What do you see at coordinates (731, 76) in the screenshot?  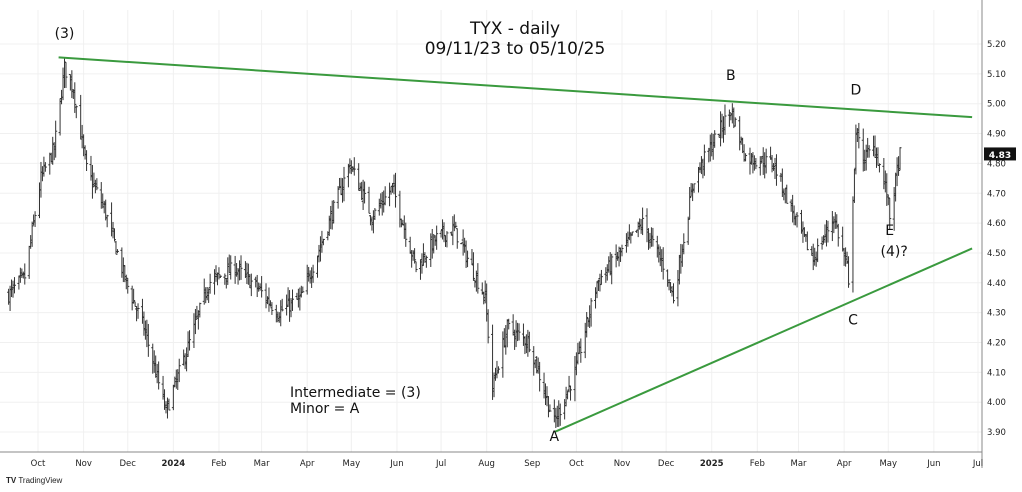 I see `wave-label: B` at bounding box center [731, 76].